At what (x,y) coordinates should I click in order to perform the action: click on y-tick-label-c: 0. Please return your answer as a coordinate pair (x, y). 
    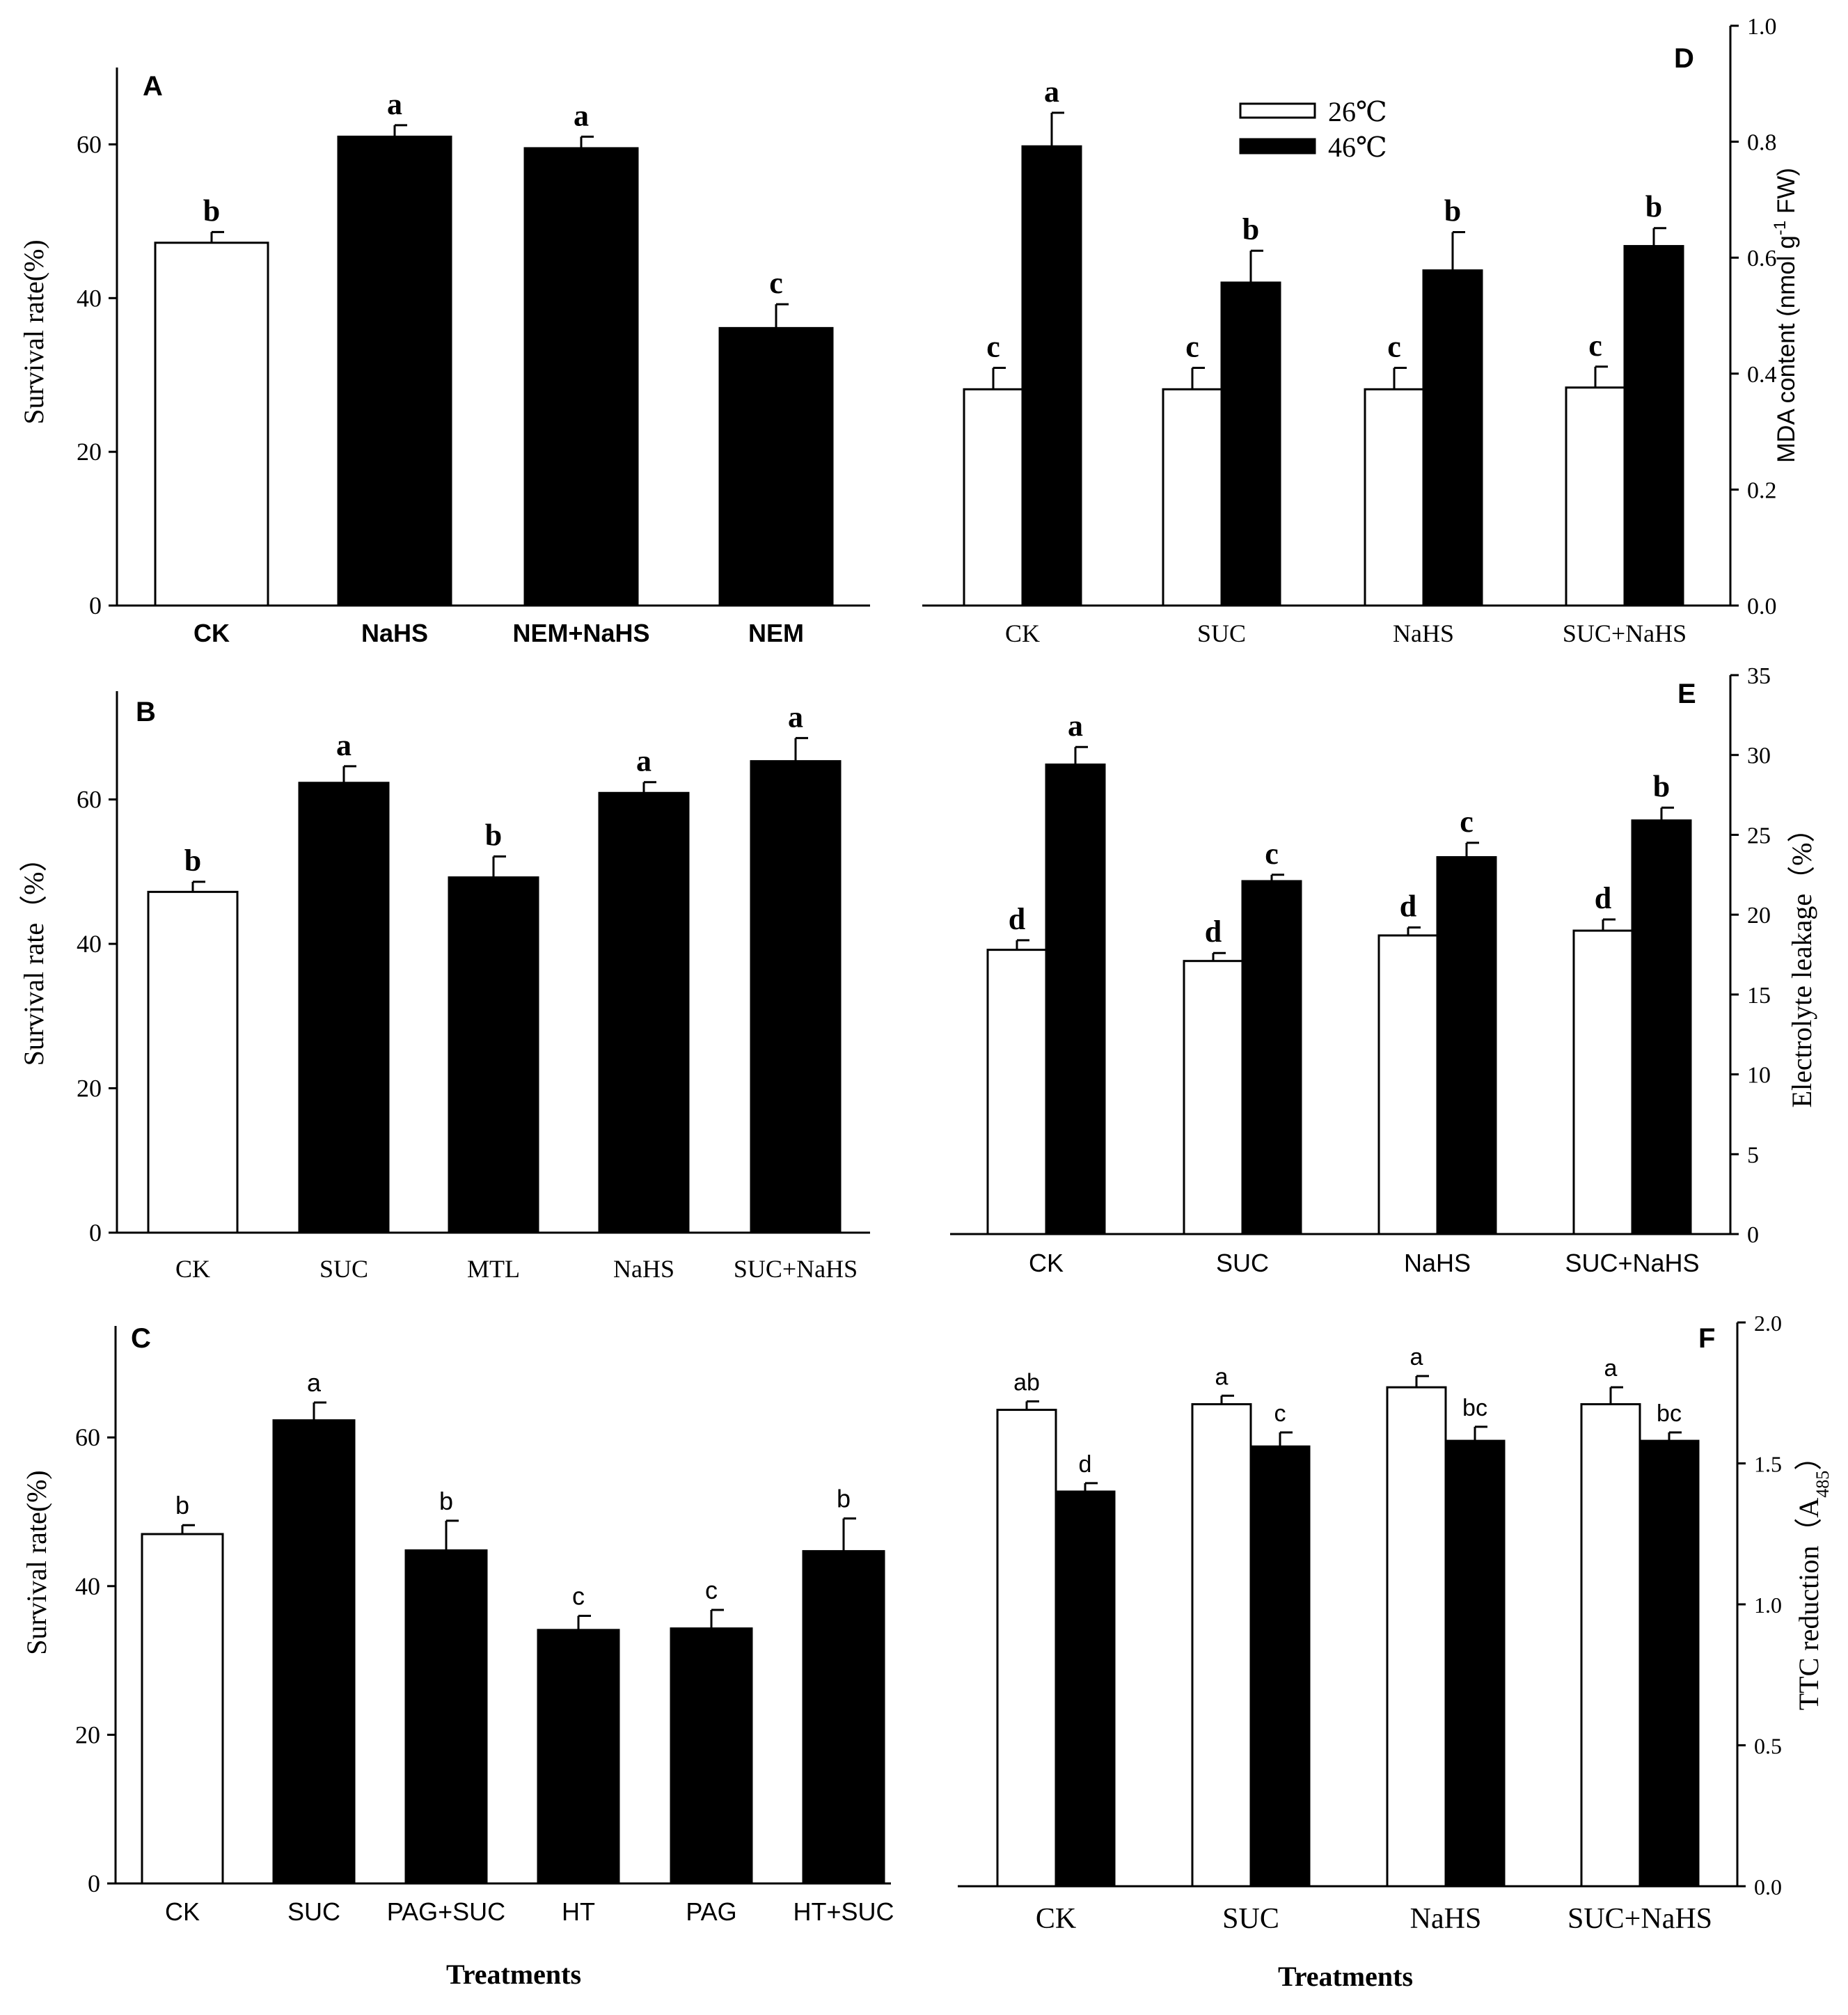
    Looking at the image, I should click on (94, 1883).